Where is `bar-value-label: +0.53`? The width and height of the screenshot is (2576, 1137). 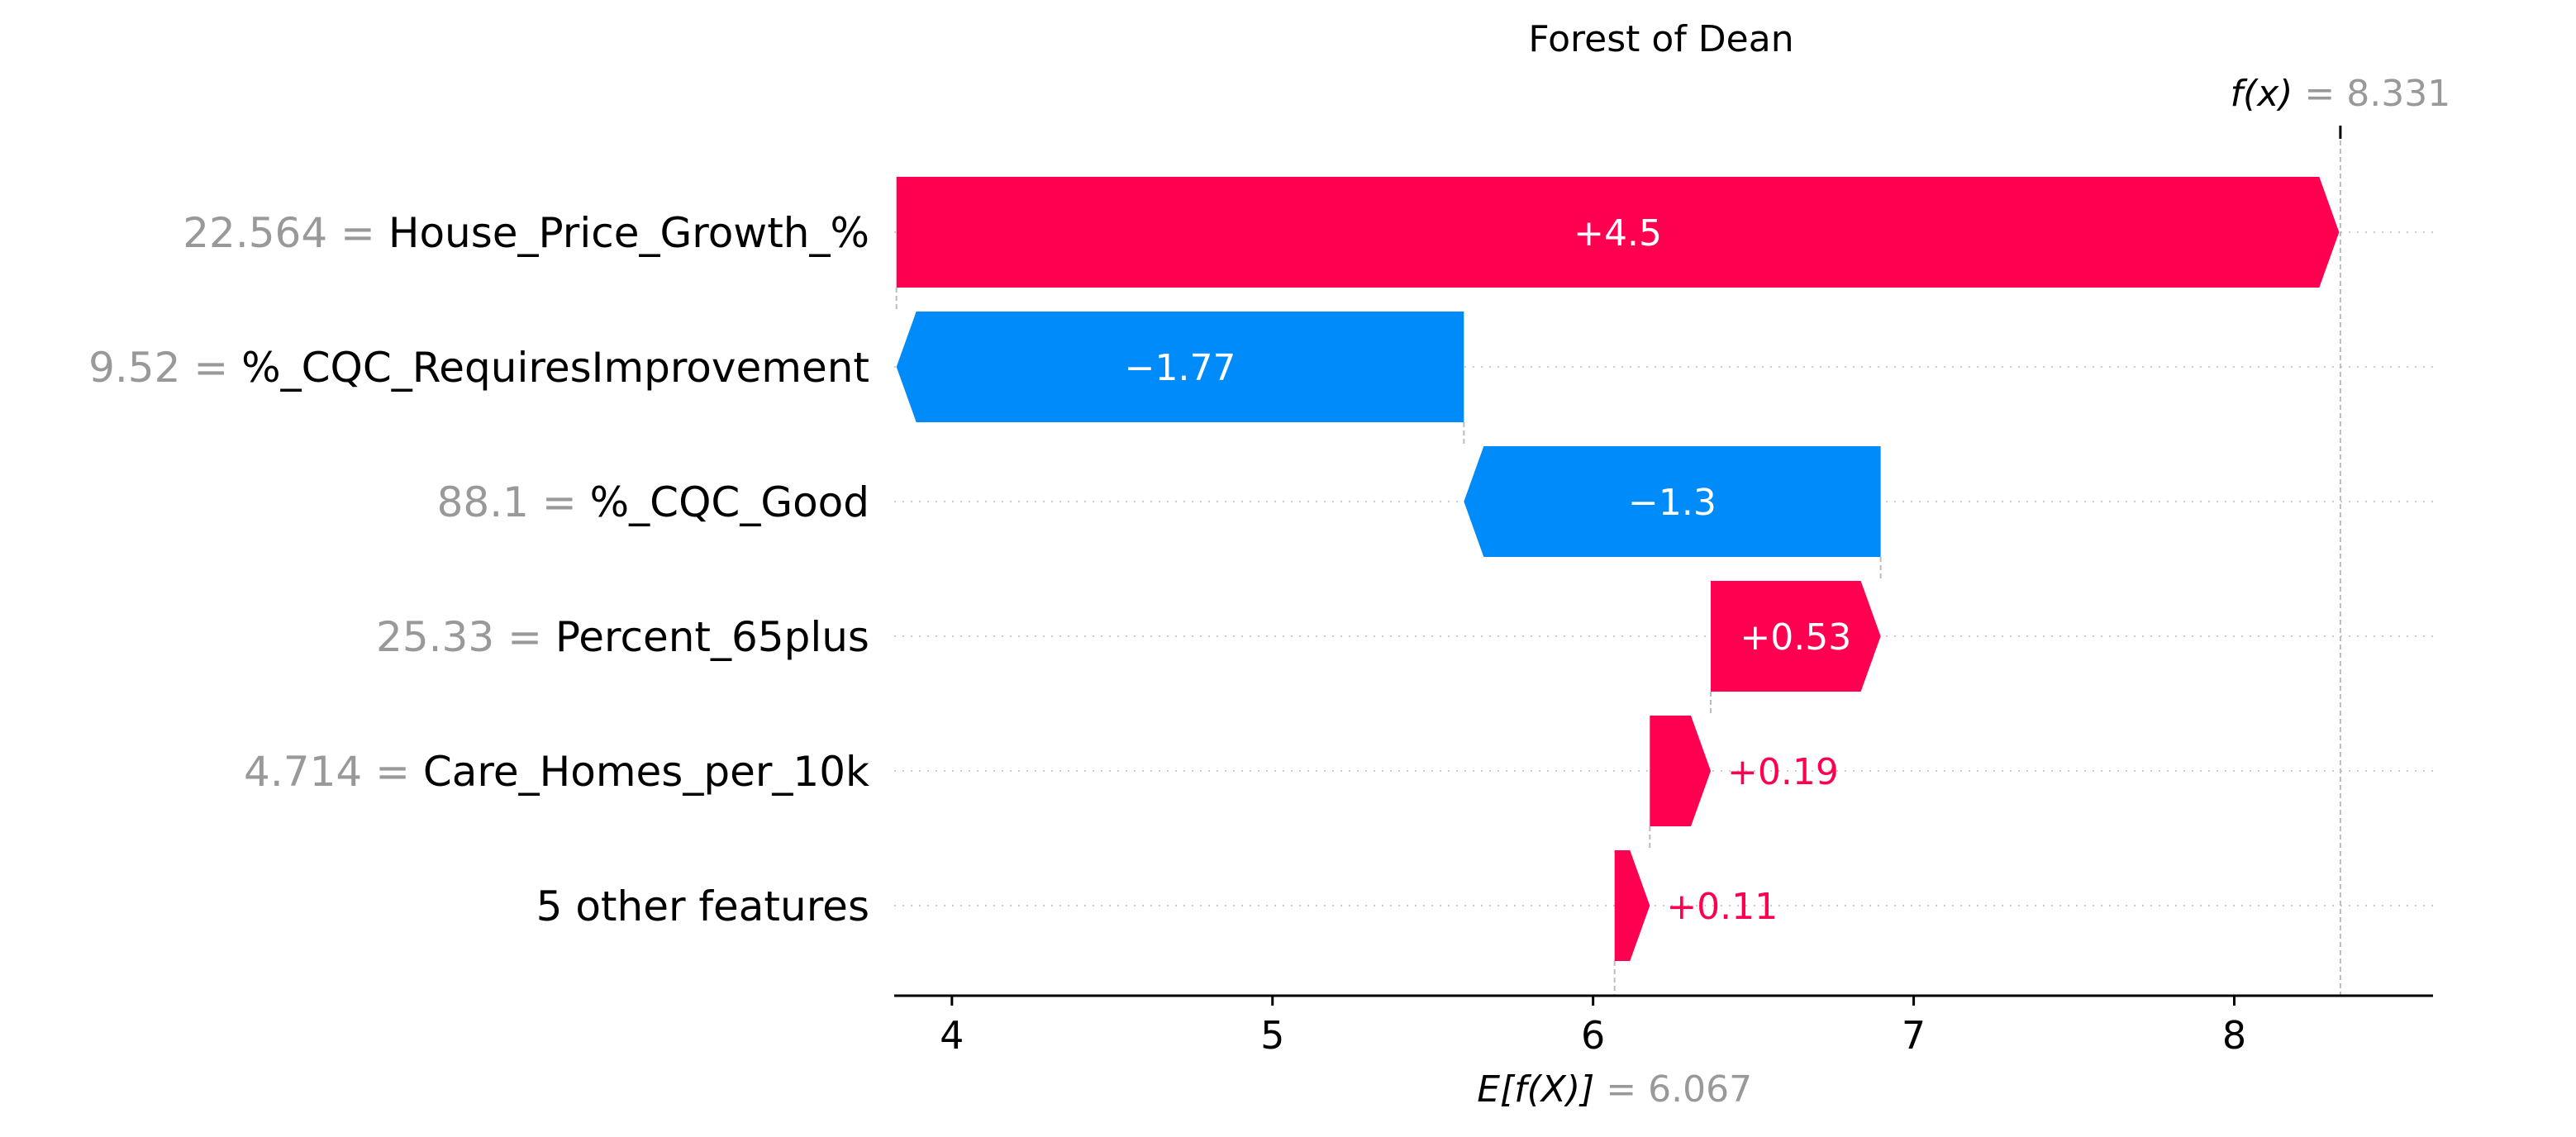 bar-value-label: +0.53 is located at coordinates (1796, 637).